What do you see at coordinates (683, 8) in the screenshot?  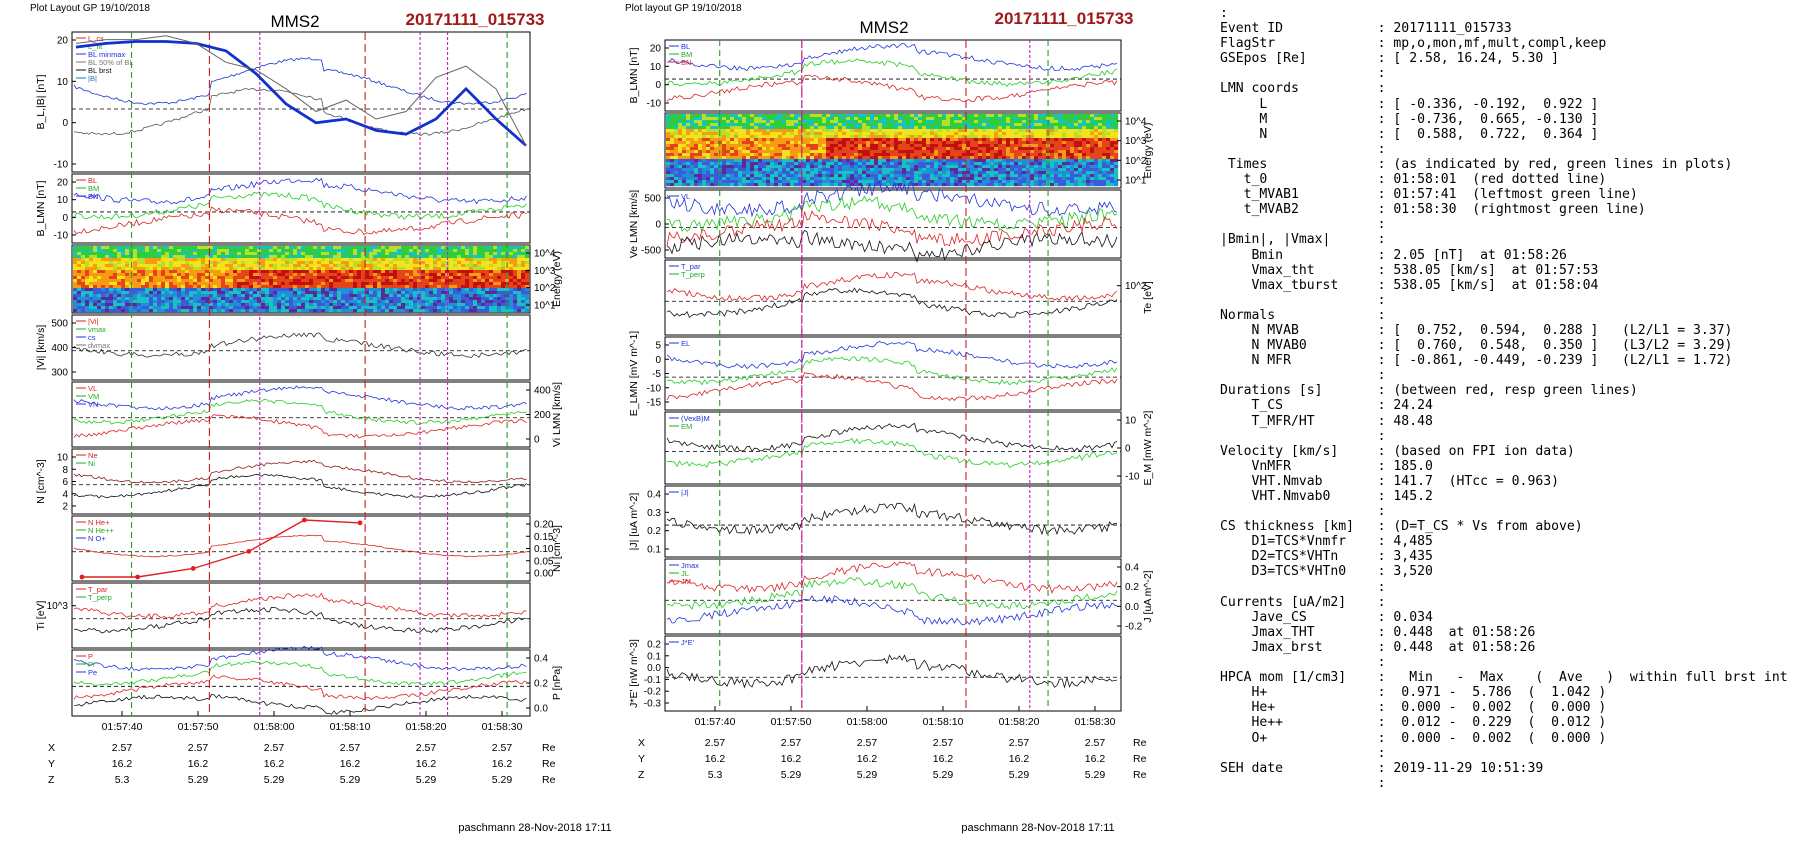 I see `mid-header-left: Plot layout GP 19/10/2018` at bounding box center [683, 8].